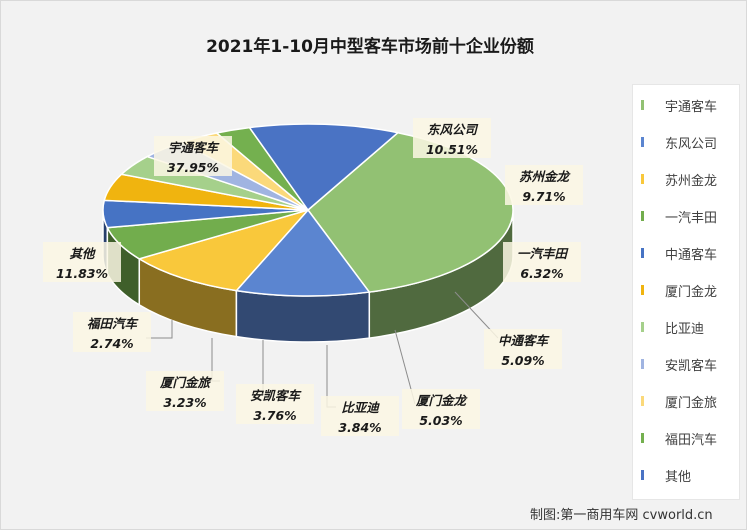 The image size is (747, 530). Describe the element at coordinates (440, 420) in the screenshot. I see `data-label-value: 5.03%` at that location.